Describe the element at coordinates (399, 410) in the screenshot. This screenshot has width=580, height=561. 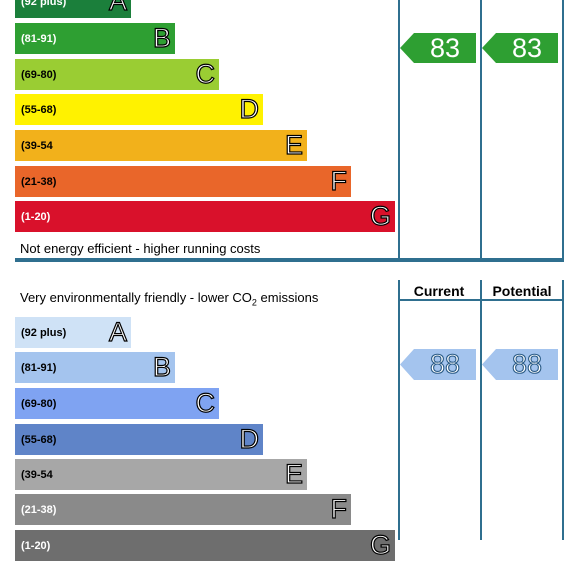
I see `env-frame-left-divider` at that location.